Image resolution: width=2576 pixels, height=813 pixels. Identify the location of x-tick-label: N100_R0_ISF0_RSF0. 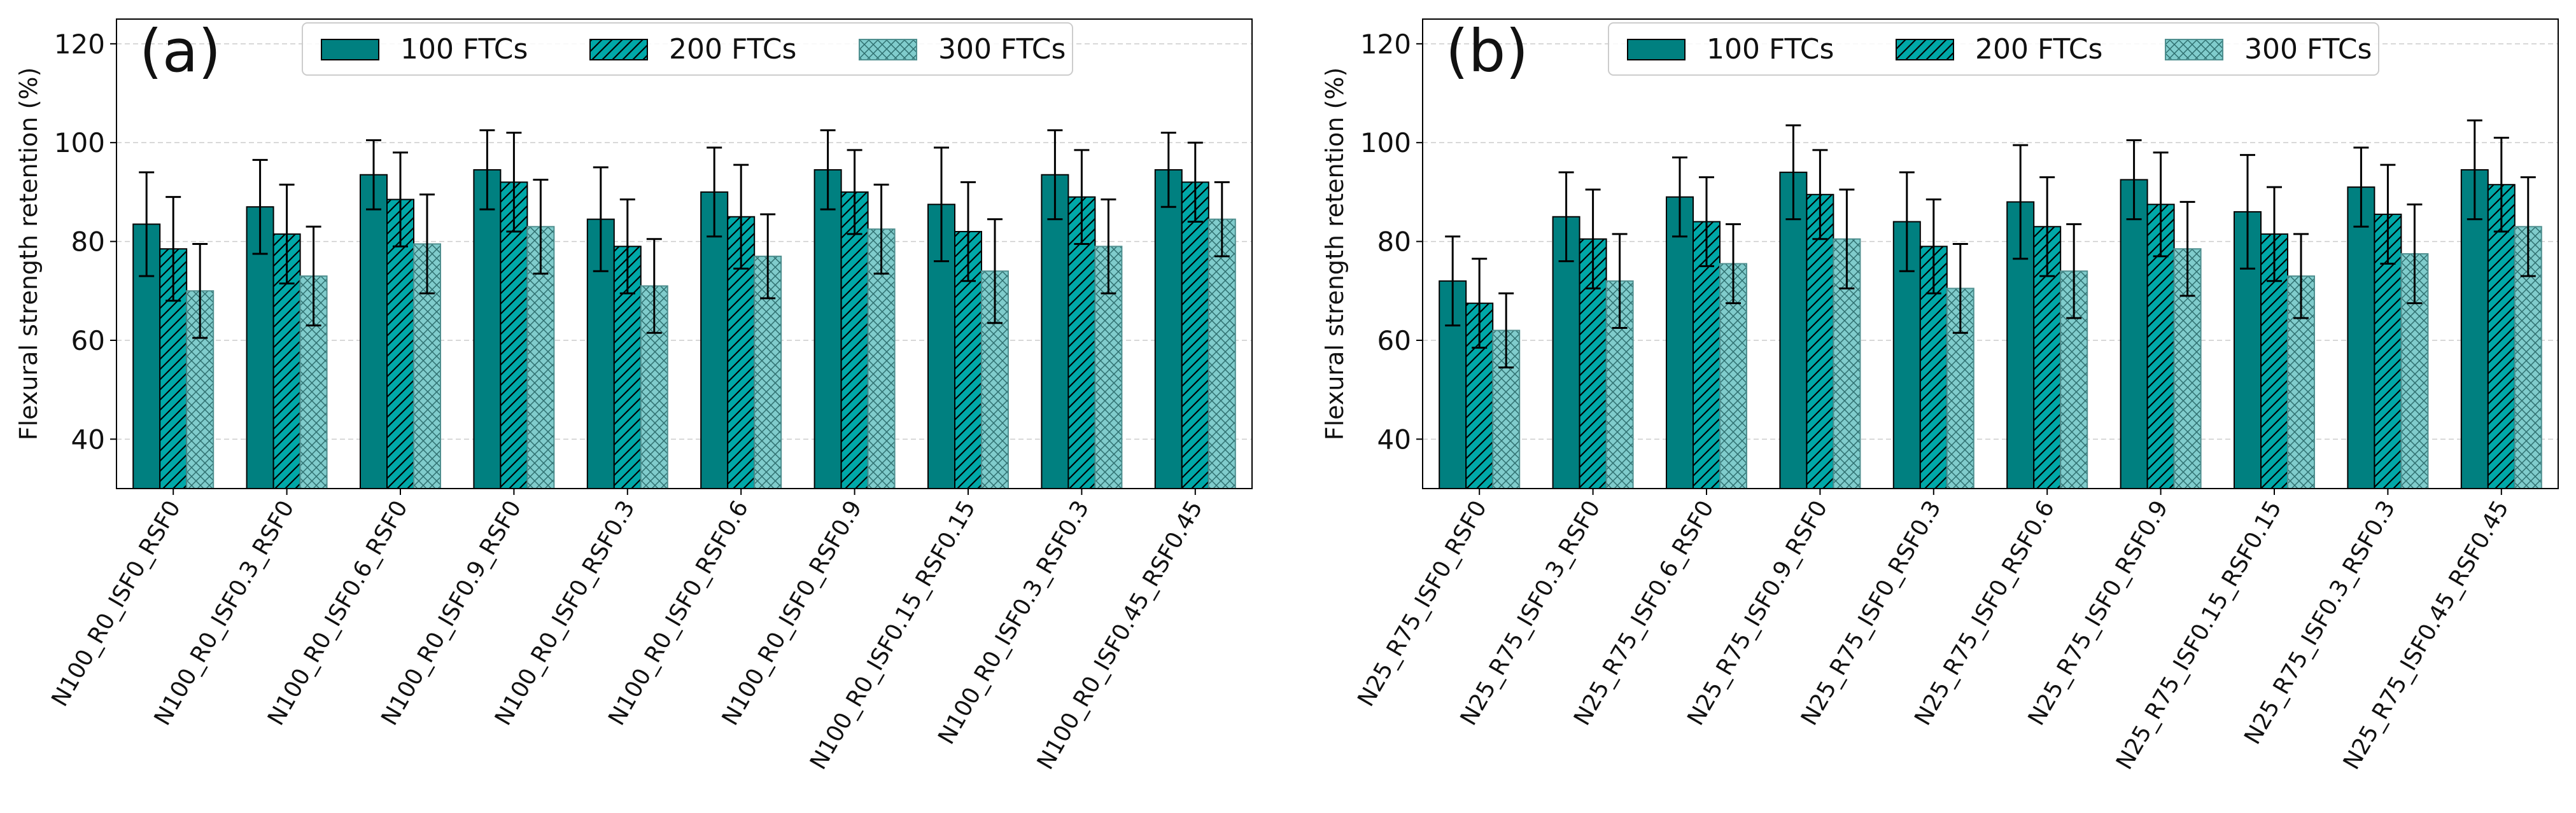
(116, 603).